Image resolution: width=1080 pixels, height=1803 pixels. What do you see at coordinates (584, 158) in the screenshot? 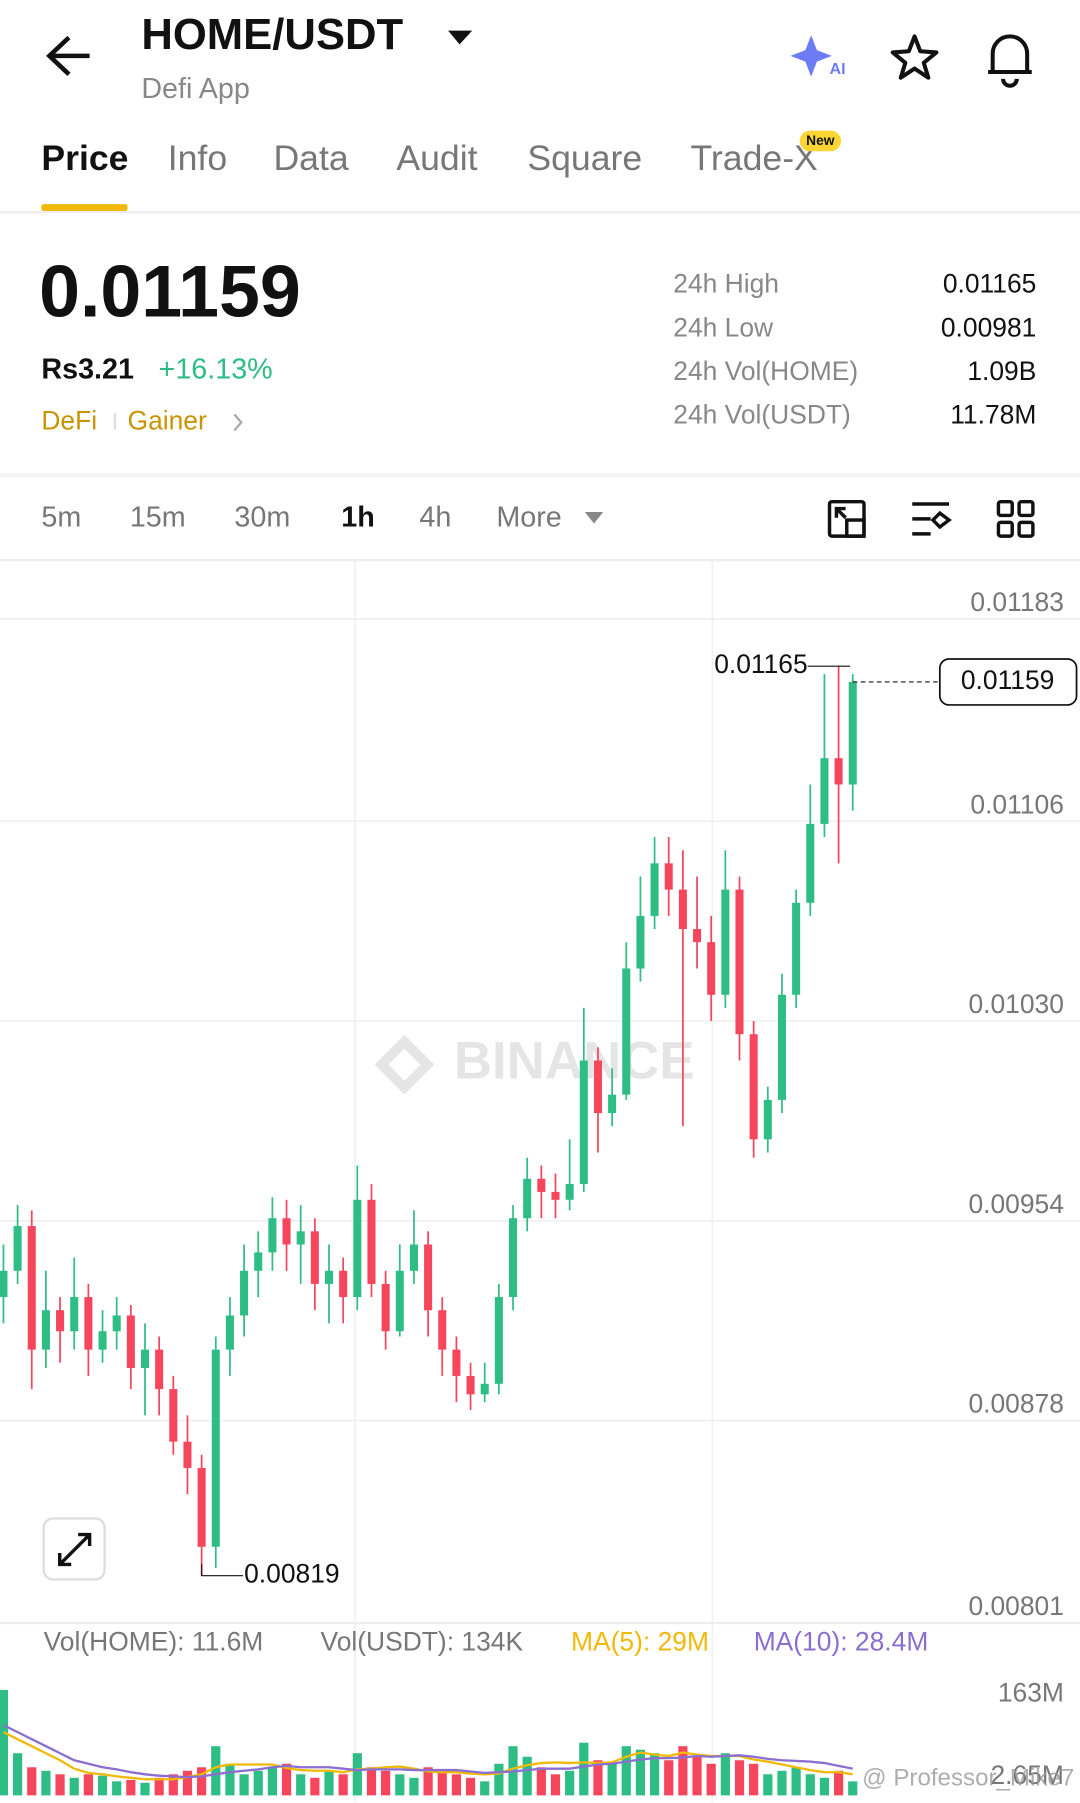
I see `tab: Square` at bounding box center [584, 158].